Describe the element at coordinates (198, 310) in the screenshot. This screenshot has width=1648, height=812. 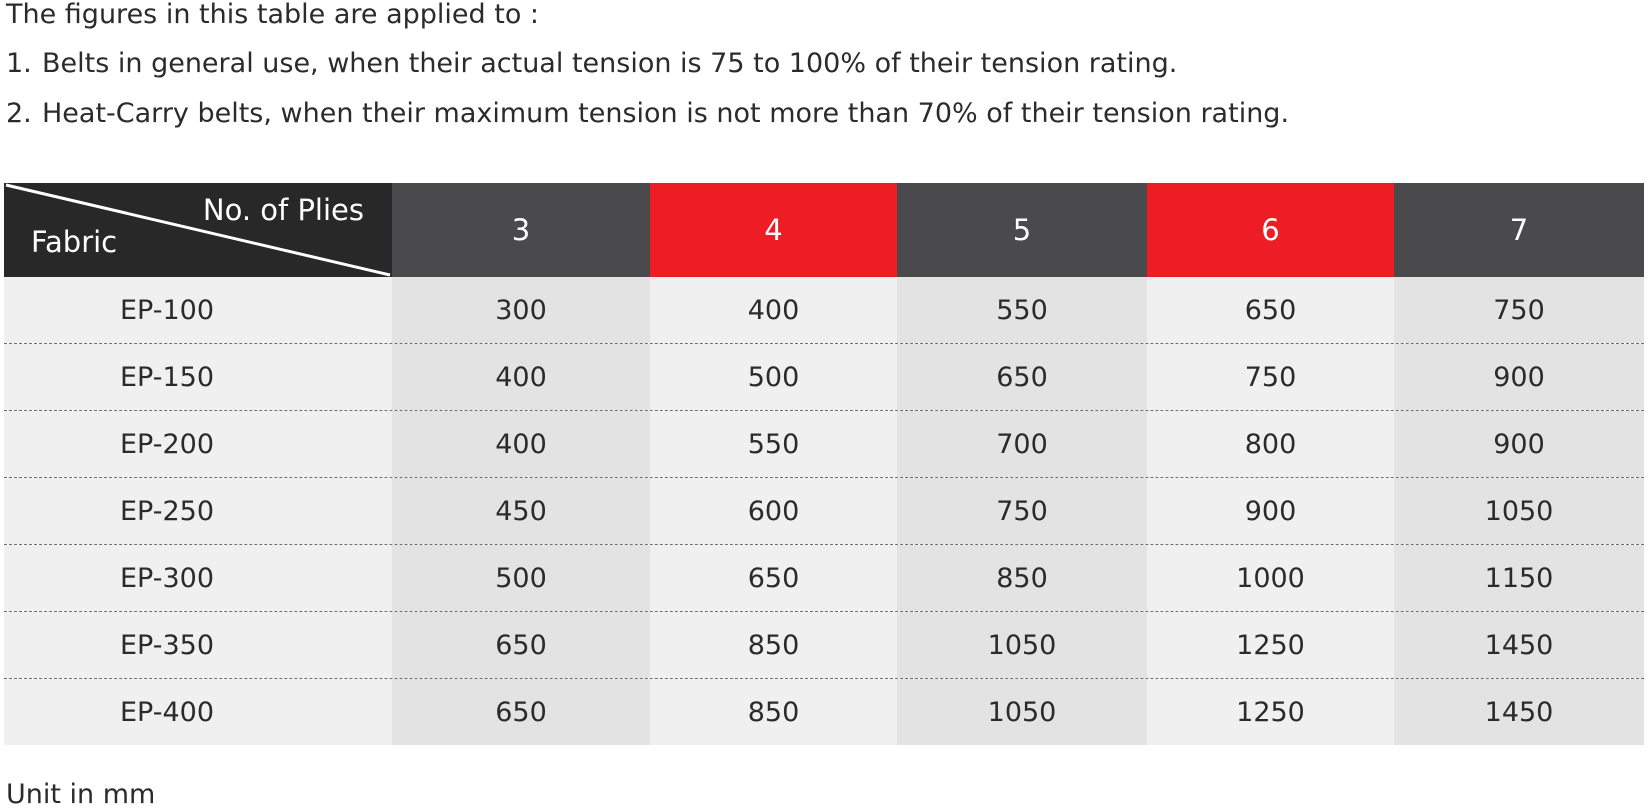
I see `fabric-cell: EP-100` at that location.